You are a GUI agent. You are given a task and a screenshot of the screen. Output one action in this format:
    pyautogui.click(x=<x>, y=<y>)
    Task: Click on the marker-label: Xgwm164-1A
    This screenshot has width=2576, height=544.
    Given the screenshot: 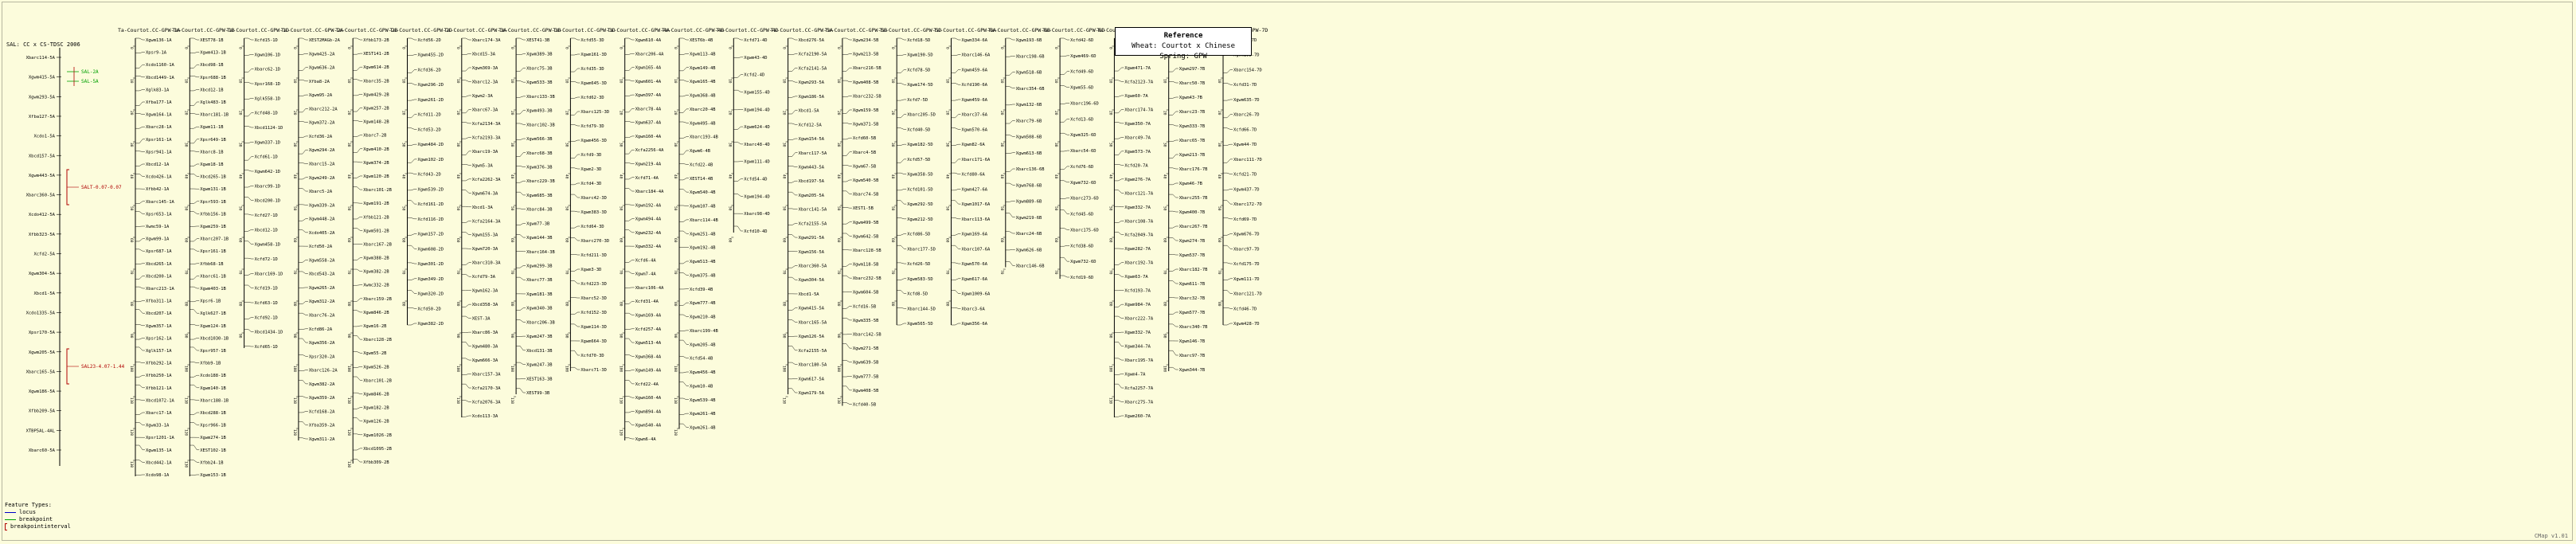 What is the action you would take?
    pyautogui.click(x=159, y=115)
    